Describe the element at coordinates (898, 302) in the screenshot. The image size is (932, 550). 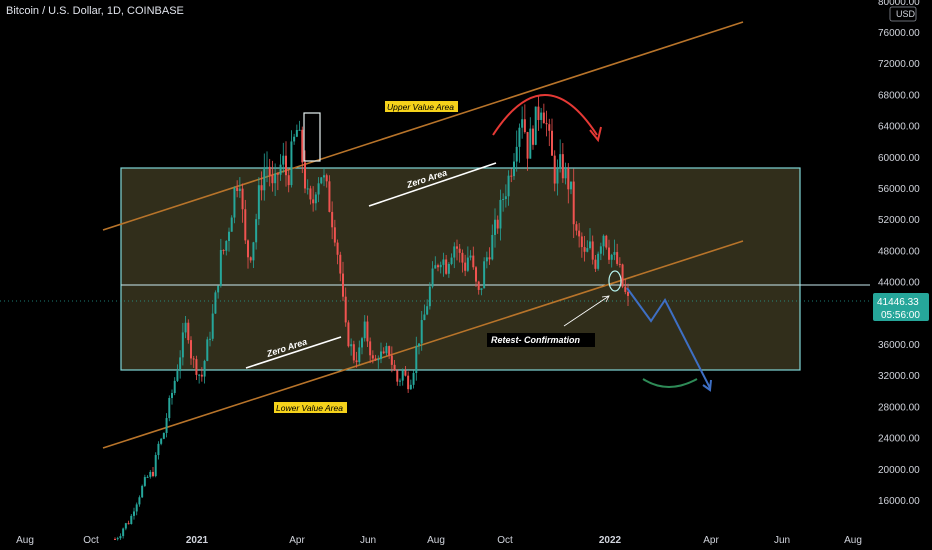
I see `last-price-text: 41446.33` at that location.